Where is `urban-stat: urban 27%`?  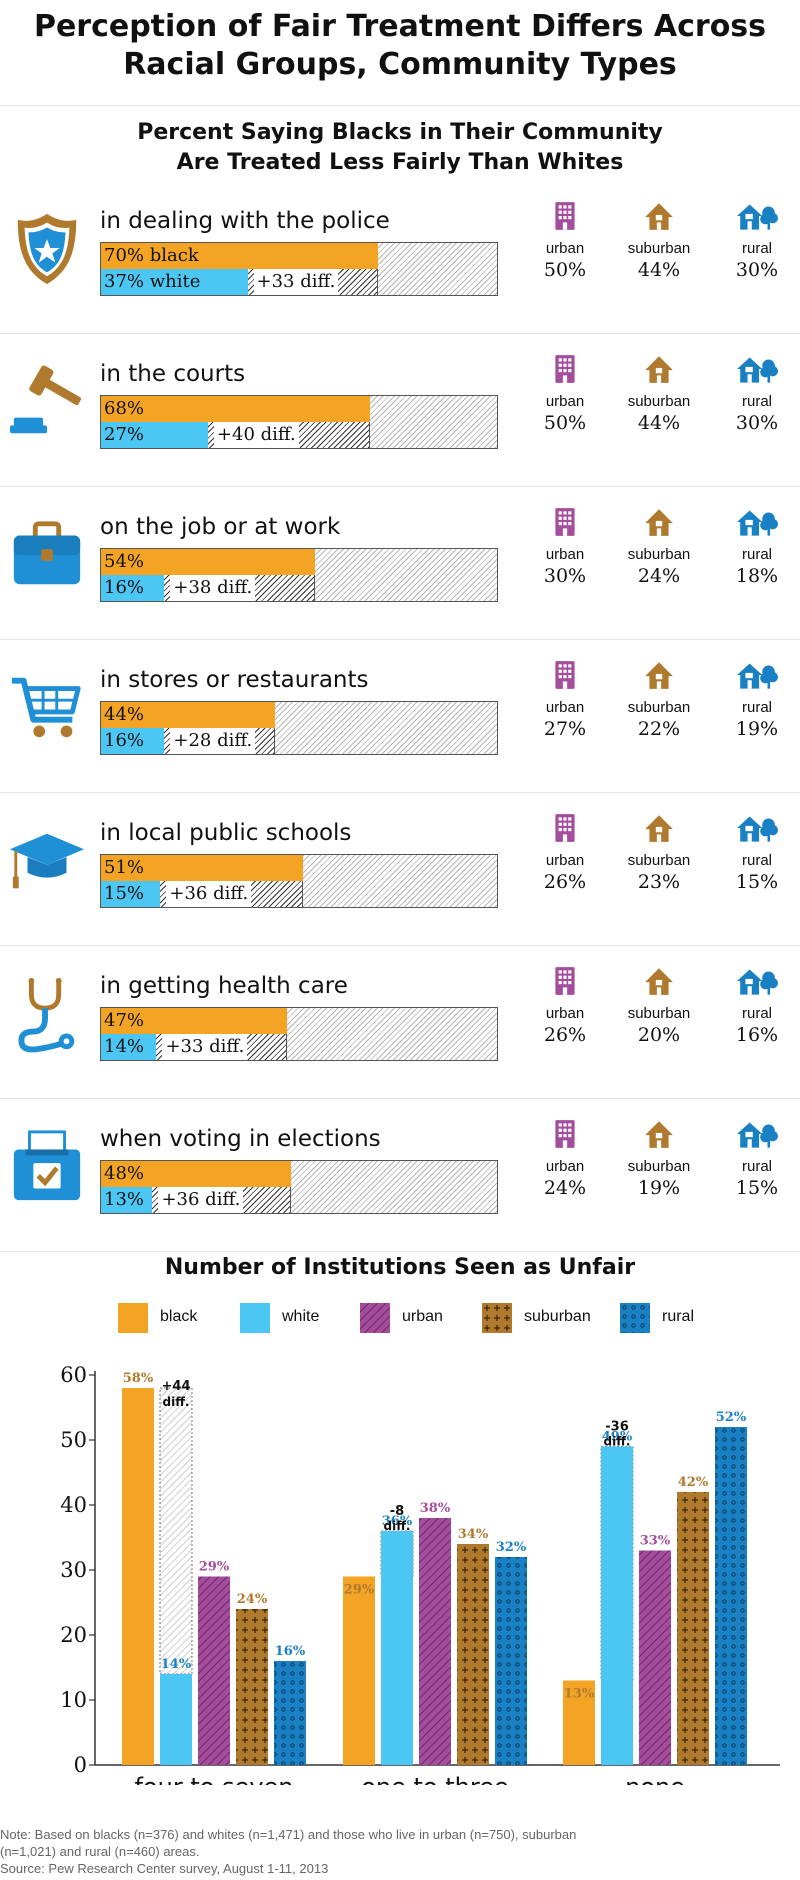
urban-stat: urban 27% is located at coordinates (565, 699).